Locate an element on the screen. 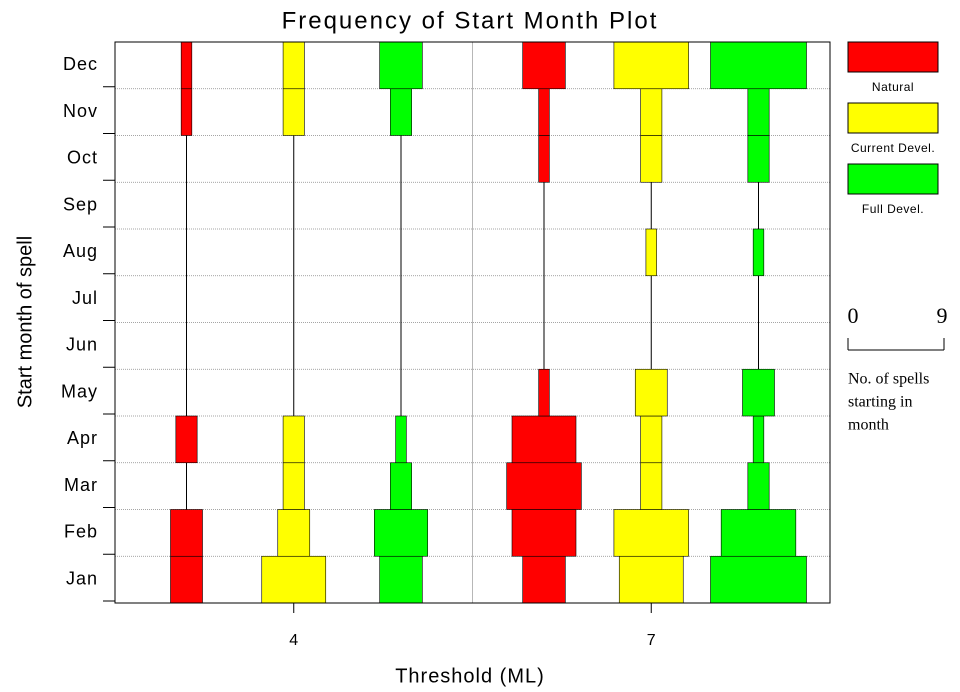 The height and width of the screenshot is (692, 960). scale-label: 0 is located at coordinates (853, 315).